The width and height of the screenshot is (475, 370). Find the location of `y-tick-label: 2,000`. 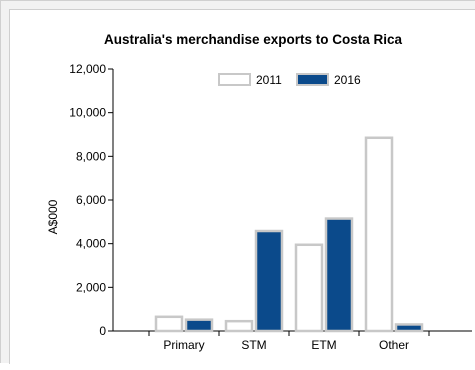

y-tick-label: 2,000 is located at coordinates (91, 287).